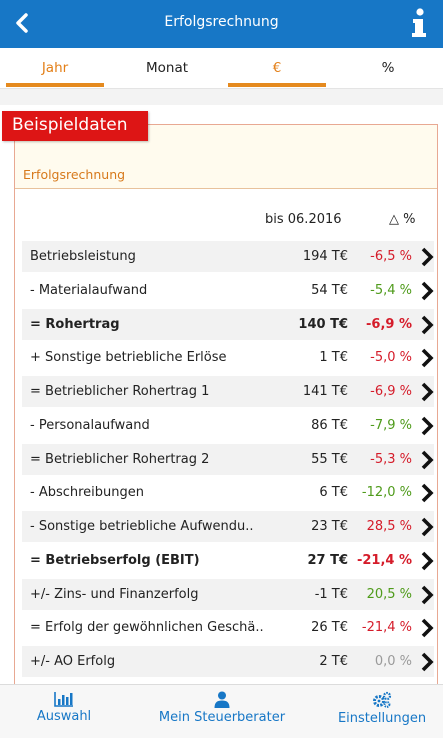  Describe the element at coordinates (228, 256) in the screenshot. I see `table-row: Betriebsleistung 194 T€ -6,5 %` at that location.